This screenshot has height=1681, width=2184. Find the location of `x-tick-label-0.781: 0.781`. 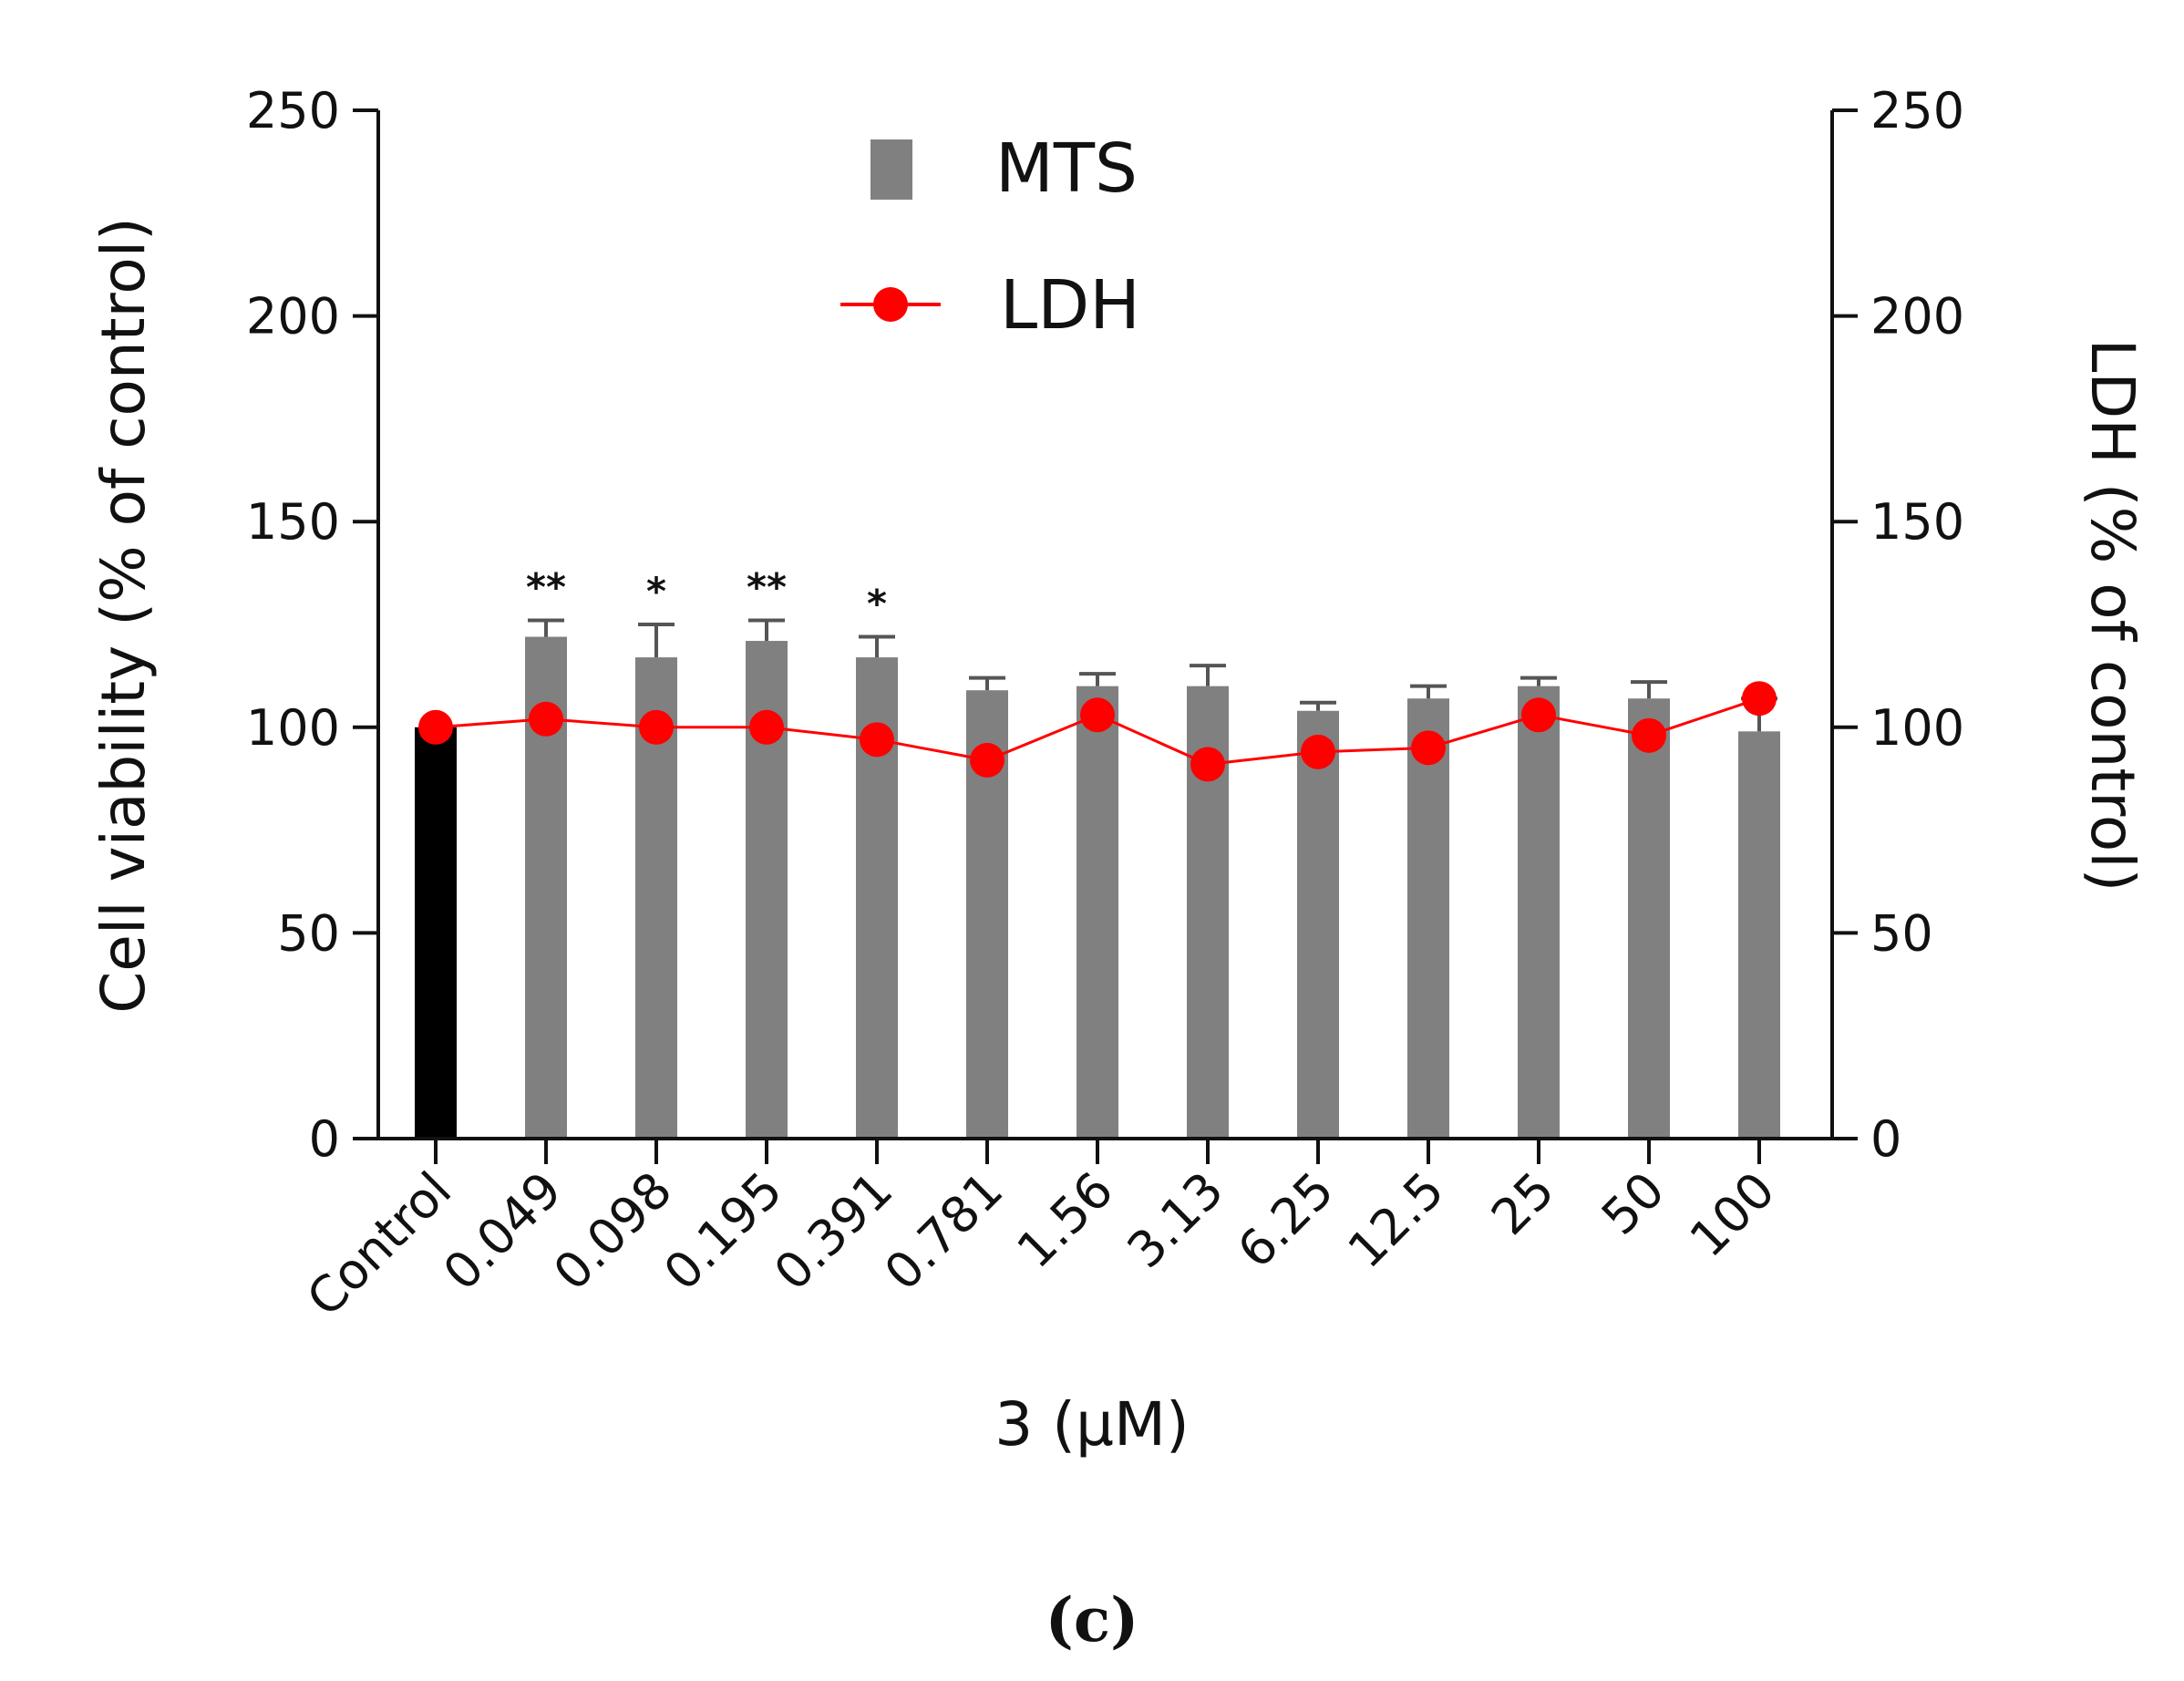

x-tick-label-0.781: 0.781 is located at coordinates (944, 1231).